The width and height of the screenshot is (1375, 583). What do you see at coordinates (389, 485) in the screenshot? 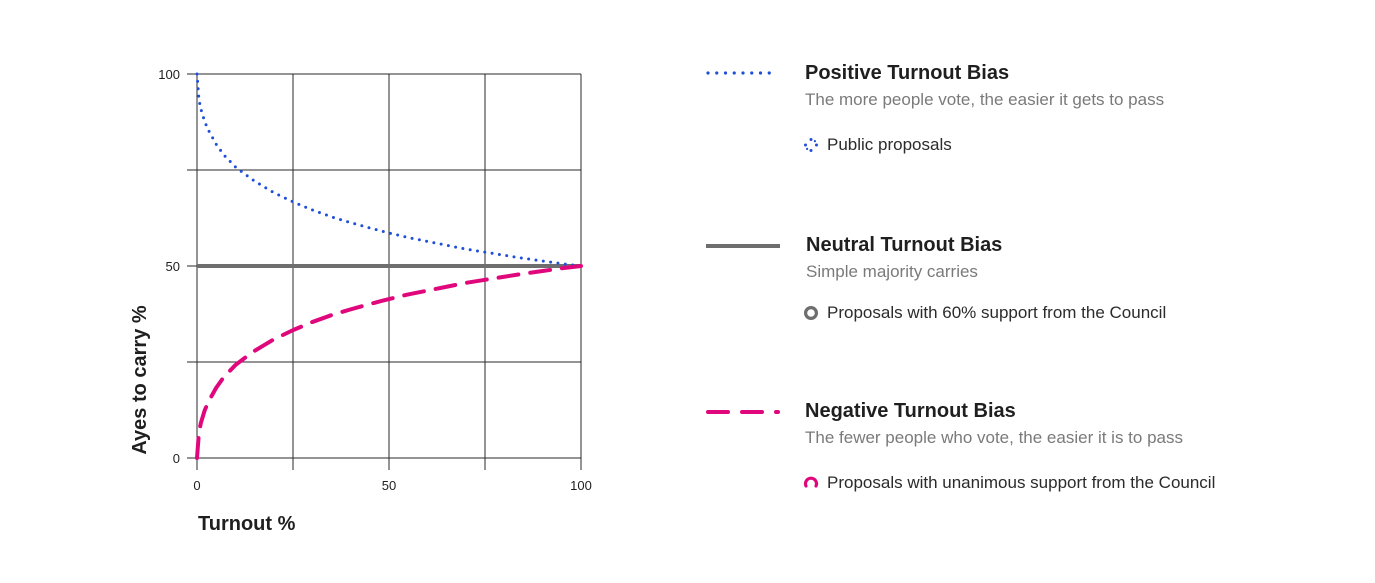
I see `x-tick-label: 50` at bounding box center [389, 485].